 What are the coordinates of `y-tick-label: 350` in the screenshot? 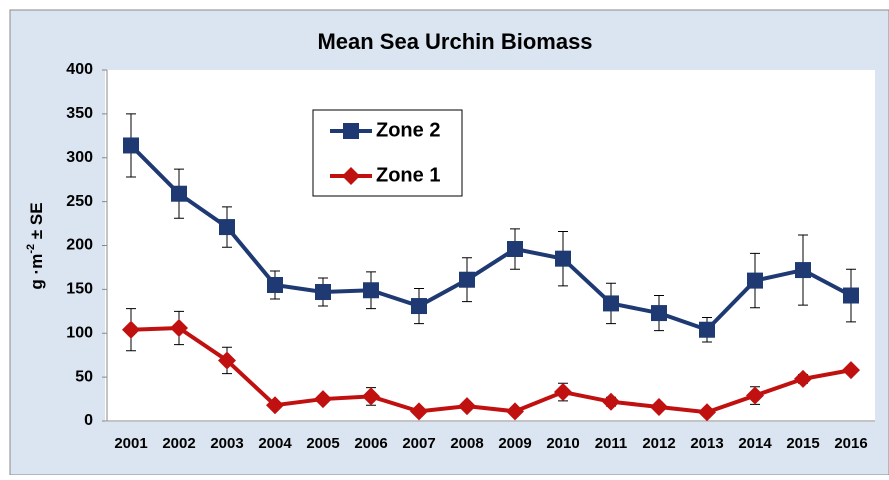 It's located at (79, 113).